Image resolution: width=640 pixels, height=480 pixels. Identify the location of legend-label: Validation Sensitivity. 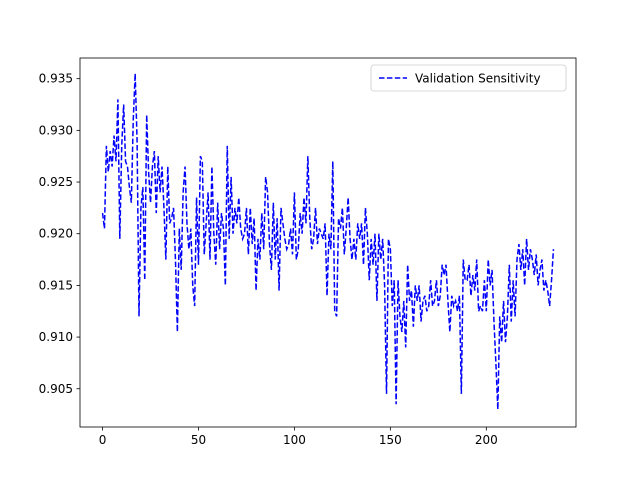
(478, 79).